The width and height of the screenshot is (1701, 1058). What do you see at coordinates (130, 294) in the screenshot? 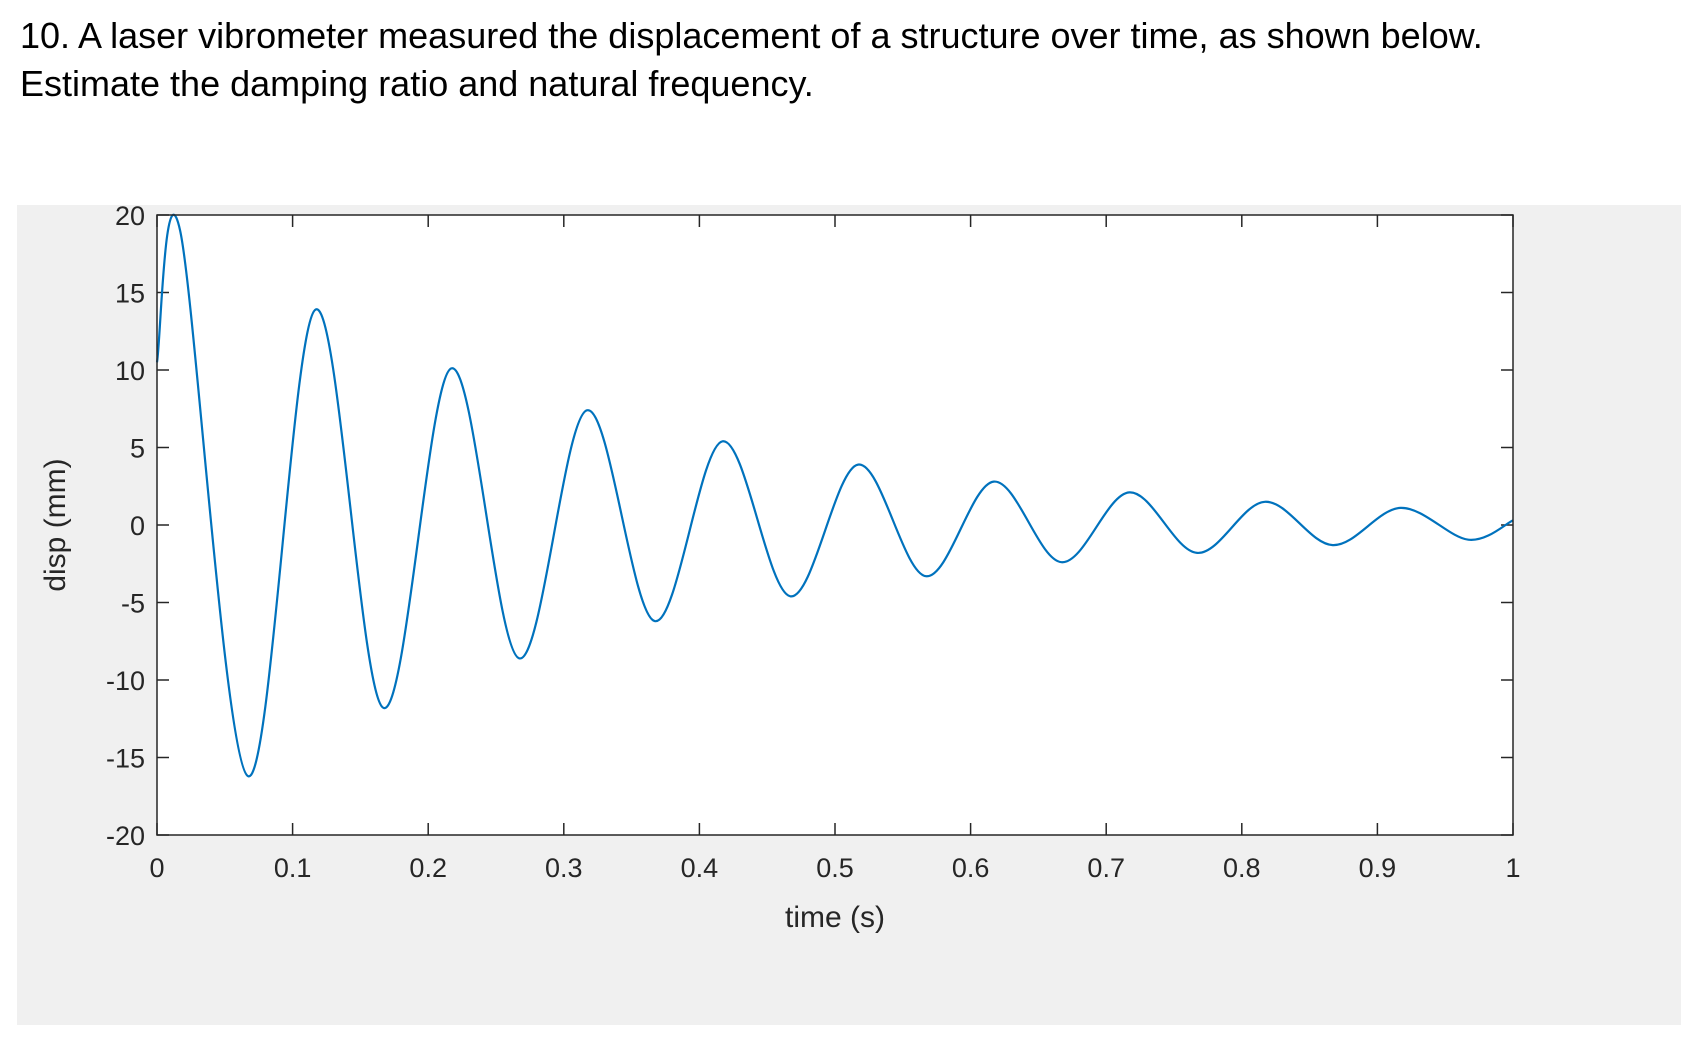
I see `y-tick-label: 15` at bounding box center [130, 294].